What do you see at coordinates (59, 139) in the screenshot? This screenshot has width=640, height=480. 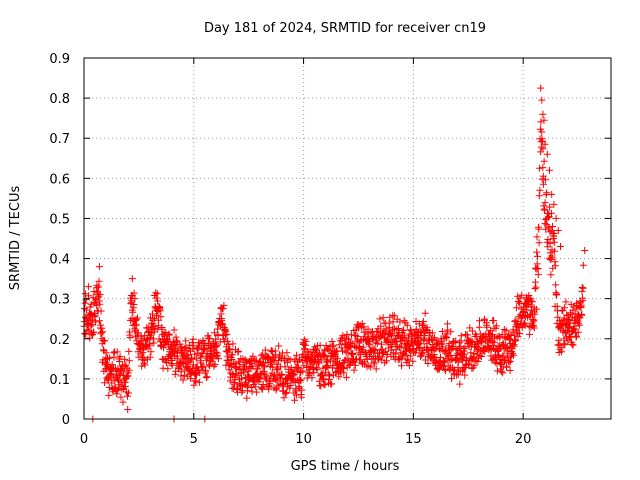 I see `y-tick-label: 0.7` at bounding box center [59, 139].